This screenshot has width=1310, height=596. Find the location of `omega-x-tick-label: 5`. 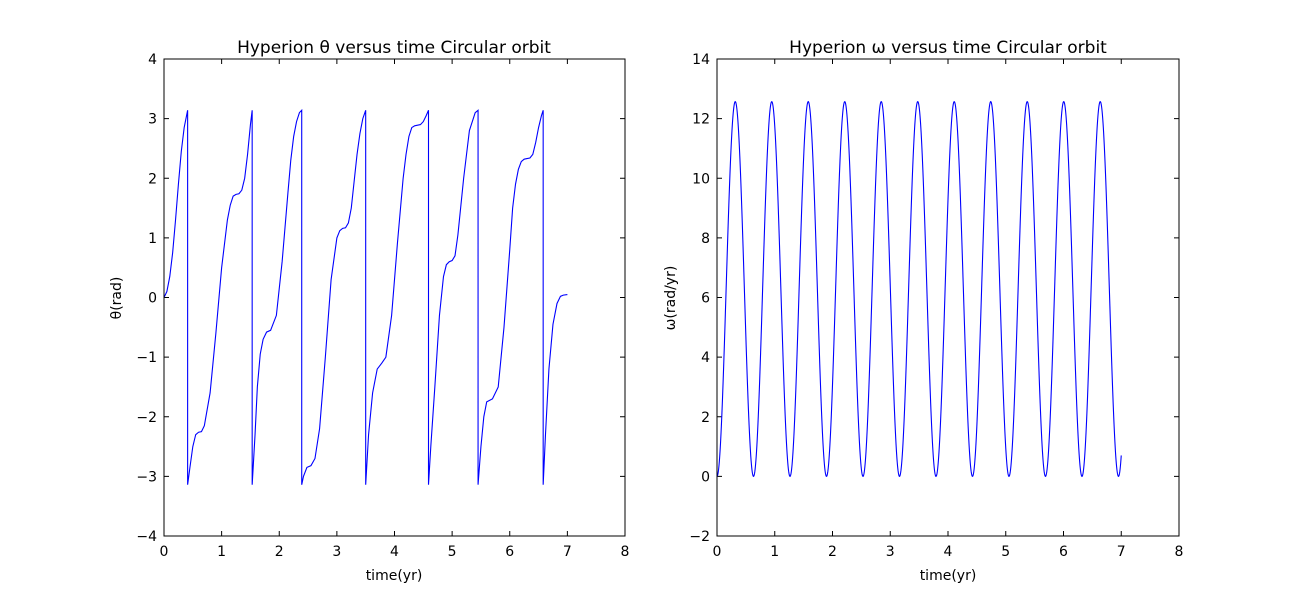

omega-x-tick-label: 5 is located at coordinates (1005, 552).